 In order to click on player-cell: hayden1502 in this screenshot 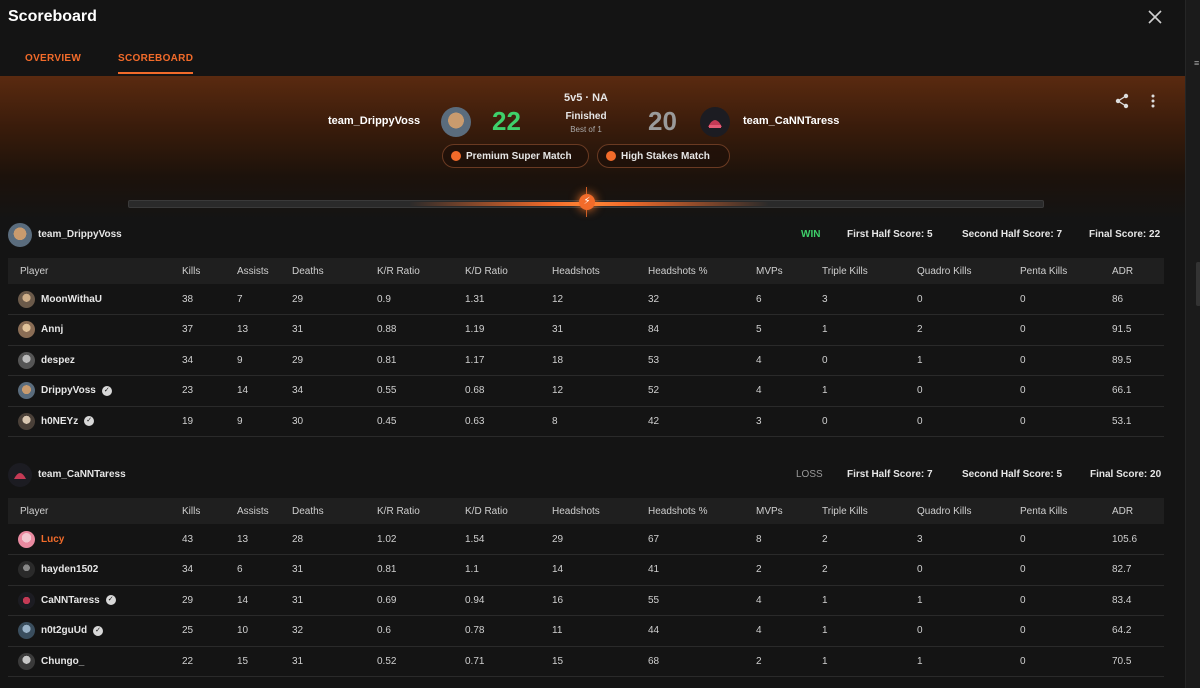, I will do `click(89, 570)`.